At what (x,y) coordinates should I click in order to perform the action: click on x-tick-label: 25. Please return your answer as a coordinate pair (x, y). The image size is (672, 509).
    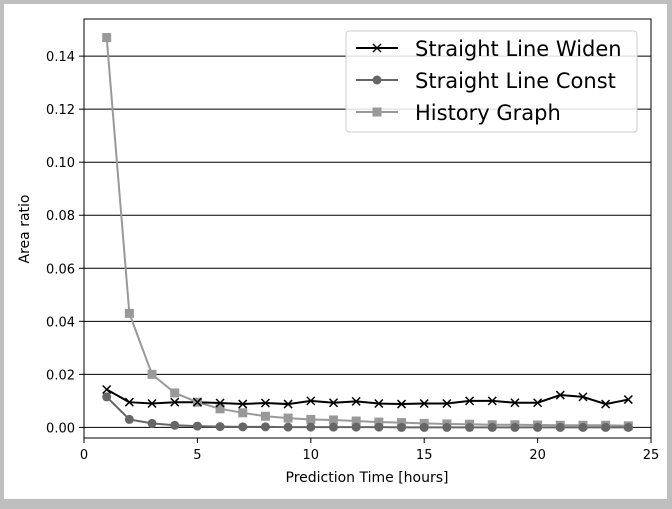
    Looking at the image, I should click on (651, 455).